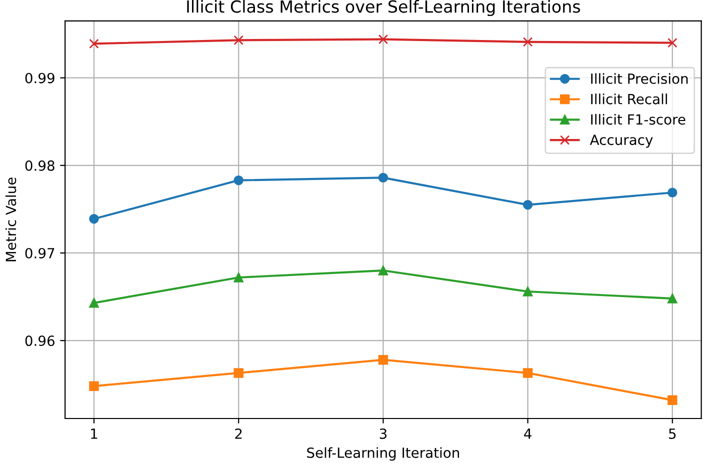 This screenshot has width=723, height=465. Describe the element at coordinates (629, 99) in the screenshot. I see `legend-label: Illicit Recall` at that location.